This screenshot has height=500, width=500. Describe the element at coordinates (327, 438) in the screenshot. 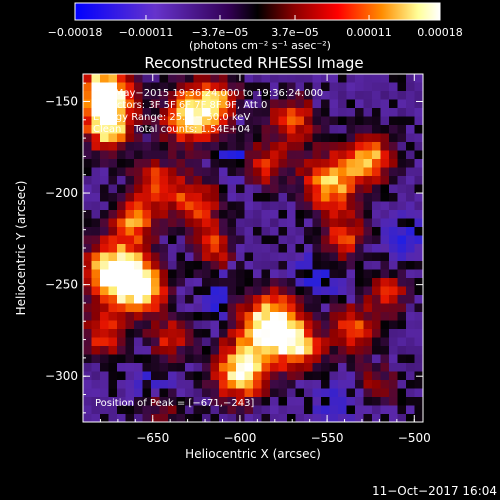

I see `x-tick-label: −550` at that location.